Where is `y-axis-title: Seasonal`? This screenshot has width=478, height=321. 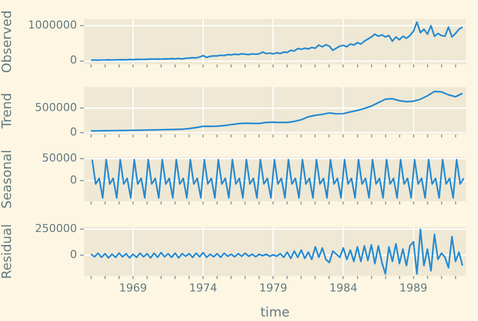
y-axis-title: Seasonal is located at coordinates (8, 179).